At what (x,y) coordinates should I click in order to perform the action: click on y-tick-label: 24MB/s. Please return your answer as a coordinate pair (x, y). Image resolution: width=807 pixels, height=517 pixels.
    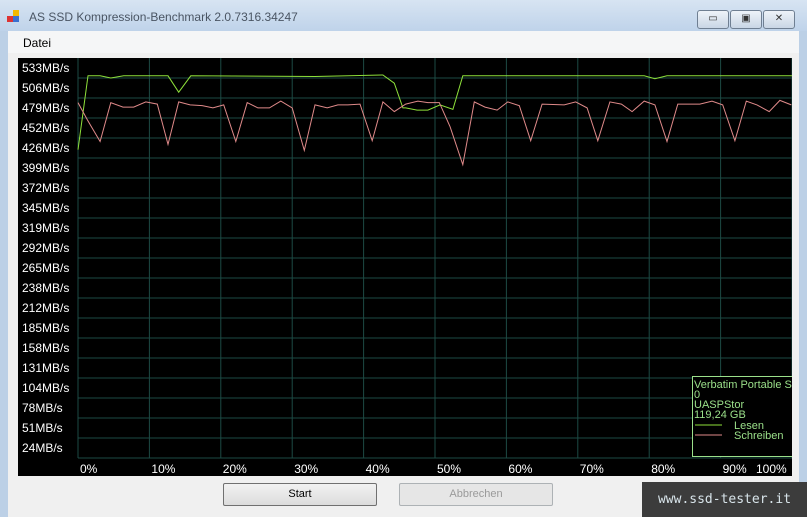
    Looking at the image, I should click on (42, 448).